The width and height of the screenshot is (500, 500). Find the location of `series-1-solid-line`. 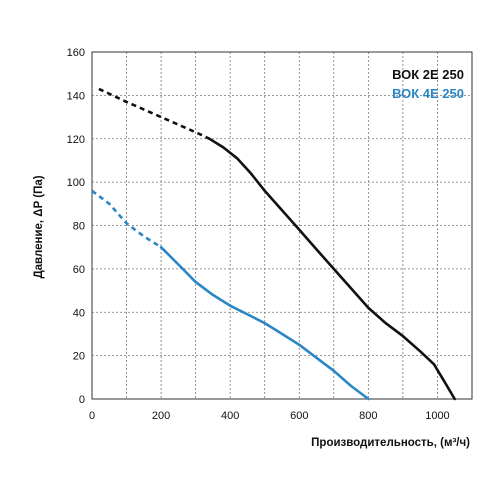

series-1-solid-line is located at coordinates (264, 323).